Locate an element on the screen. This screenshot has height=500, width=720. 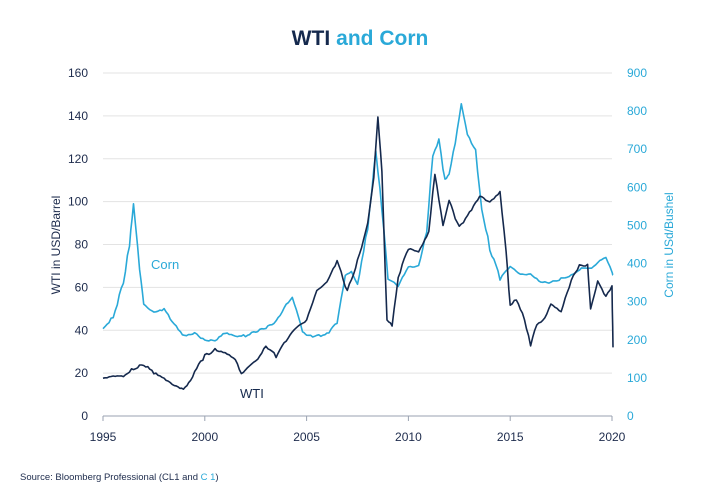
right-tick-label: 200 is located at coordinates (637, 340).